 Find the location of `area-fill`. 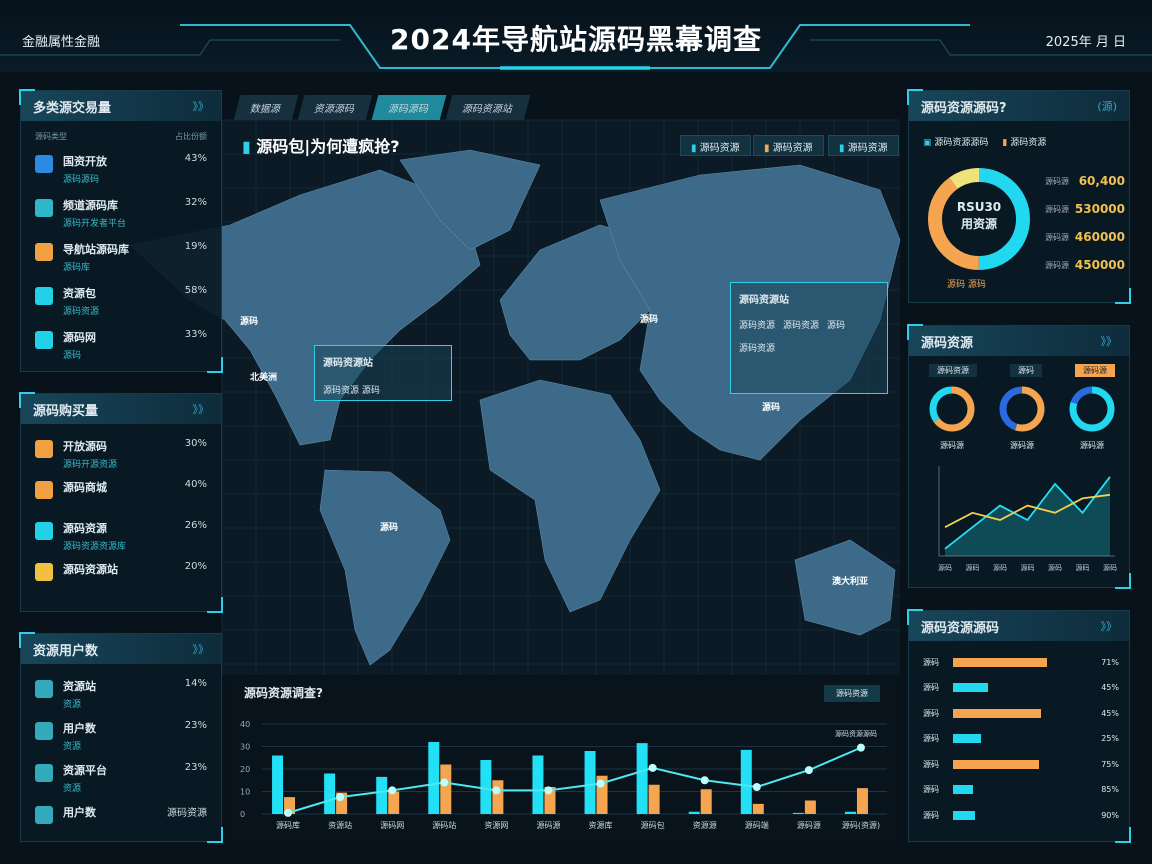

area-fill is located at coordinates (1027, 516).